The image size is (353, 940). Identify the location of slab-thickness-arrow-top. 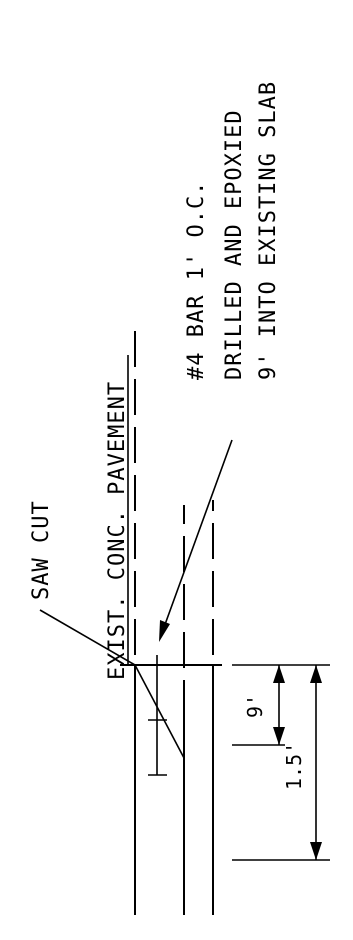
(316, 674).